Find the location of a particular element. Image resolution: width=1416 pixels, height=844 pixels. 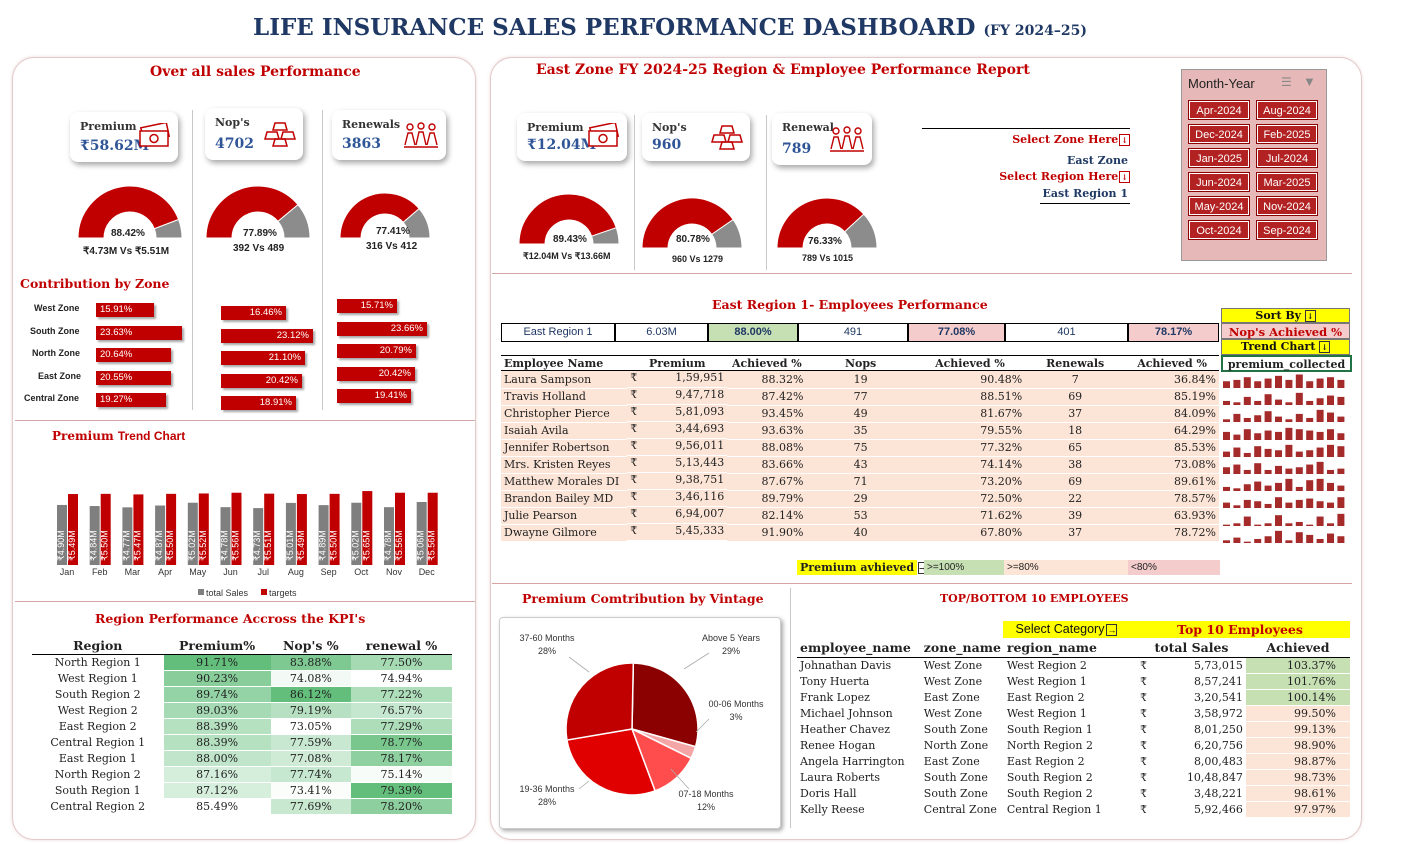

achieved-percent: 97.97% is located at coordinates (1297, 809).